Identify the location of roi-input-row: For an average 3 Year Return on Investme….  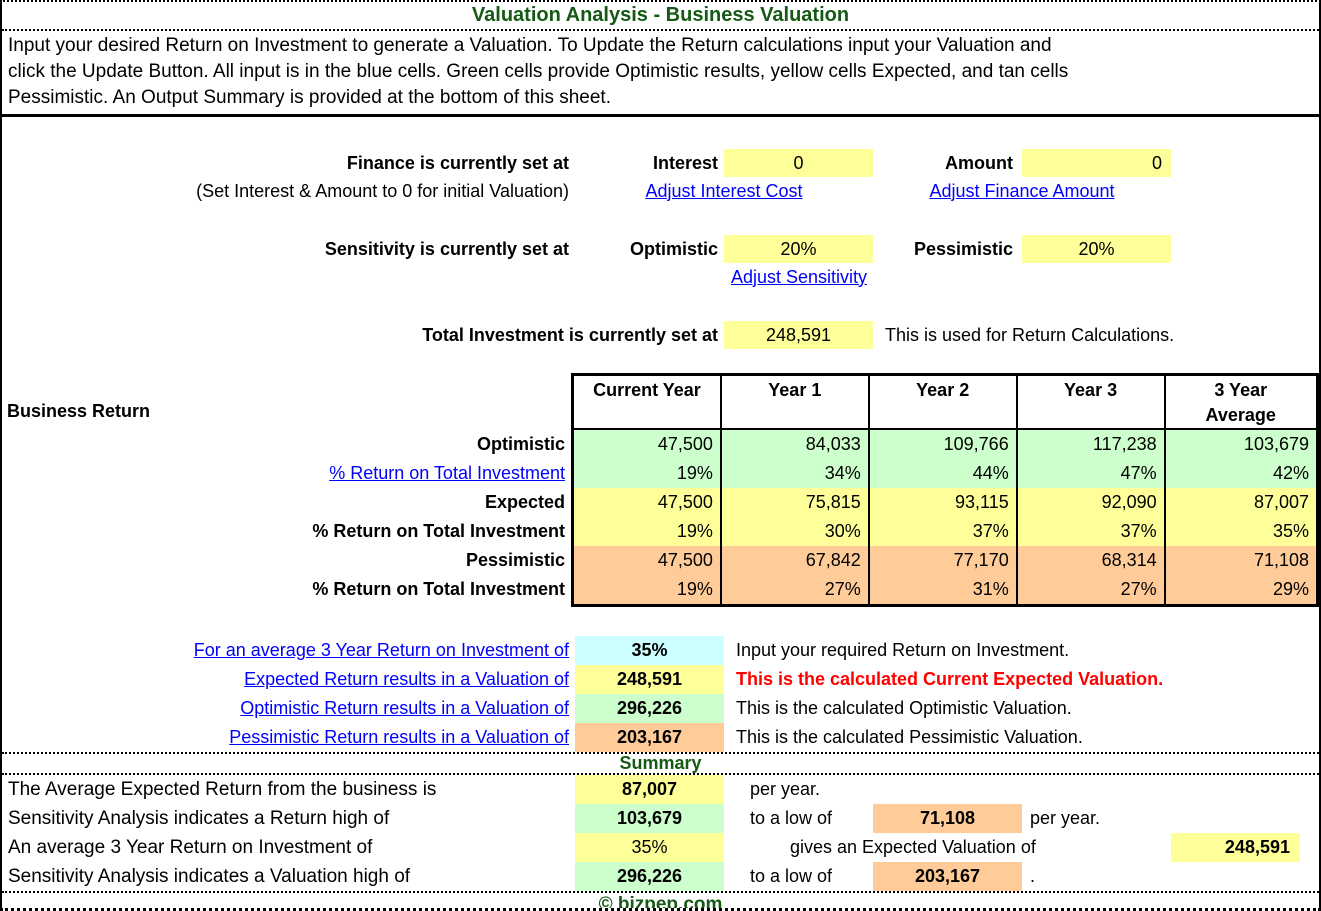
(660, 650).